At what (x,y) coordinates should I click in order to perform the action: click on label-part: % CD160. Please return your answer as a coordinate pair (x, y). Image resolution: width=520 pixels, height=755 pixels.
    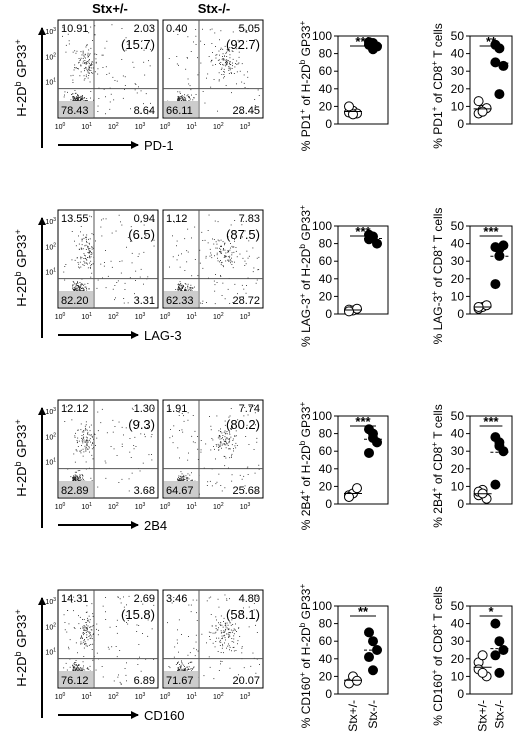
    Looking at the image, I should click on (438, 700).